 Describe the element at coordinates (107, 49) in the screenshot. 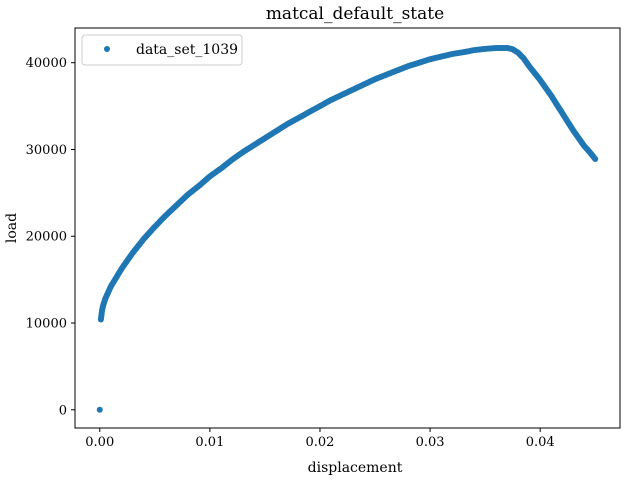

I see `legend-marker` at that location.